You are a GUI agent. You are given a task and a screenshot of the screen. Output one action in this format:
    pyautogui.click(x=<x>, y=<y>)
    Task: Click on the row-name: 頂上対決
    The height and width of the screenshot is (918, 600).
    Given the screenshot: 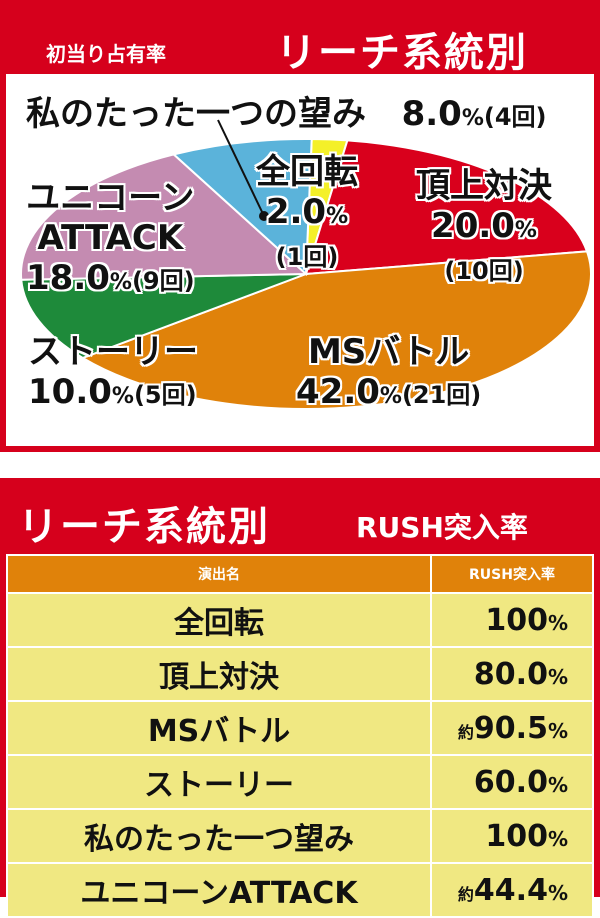 What is the action you would take?
    pyautogui.click(x=219, y=674)
    